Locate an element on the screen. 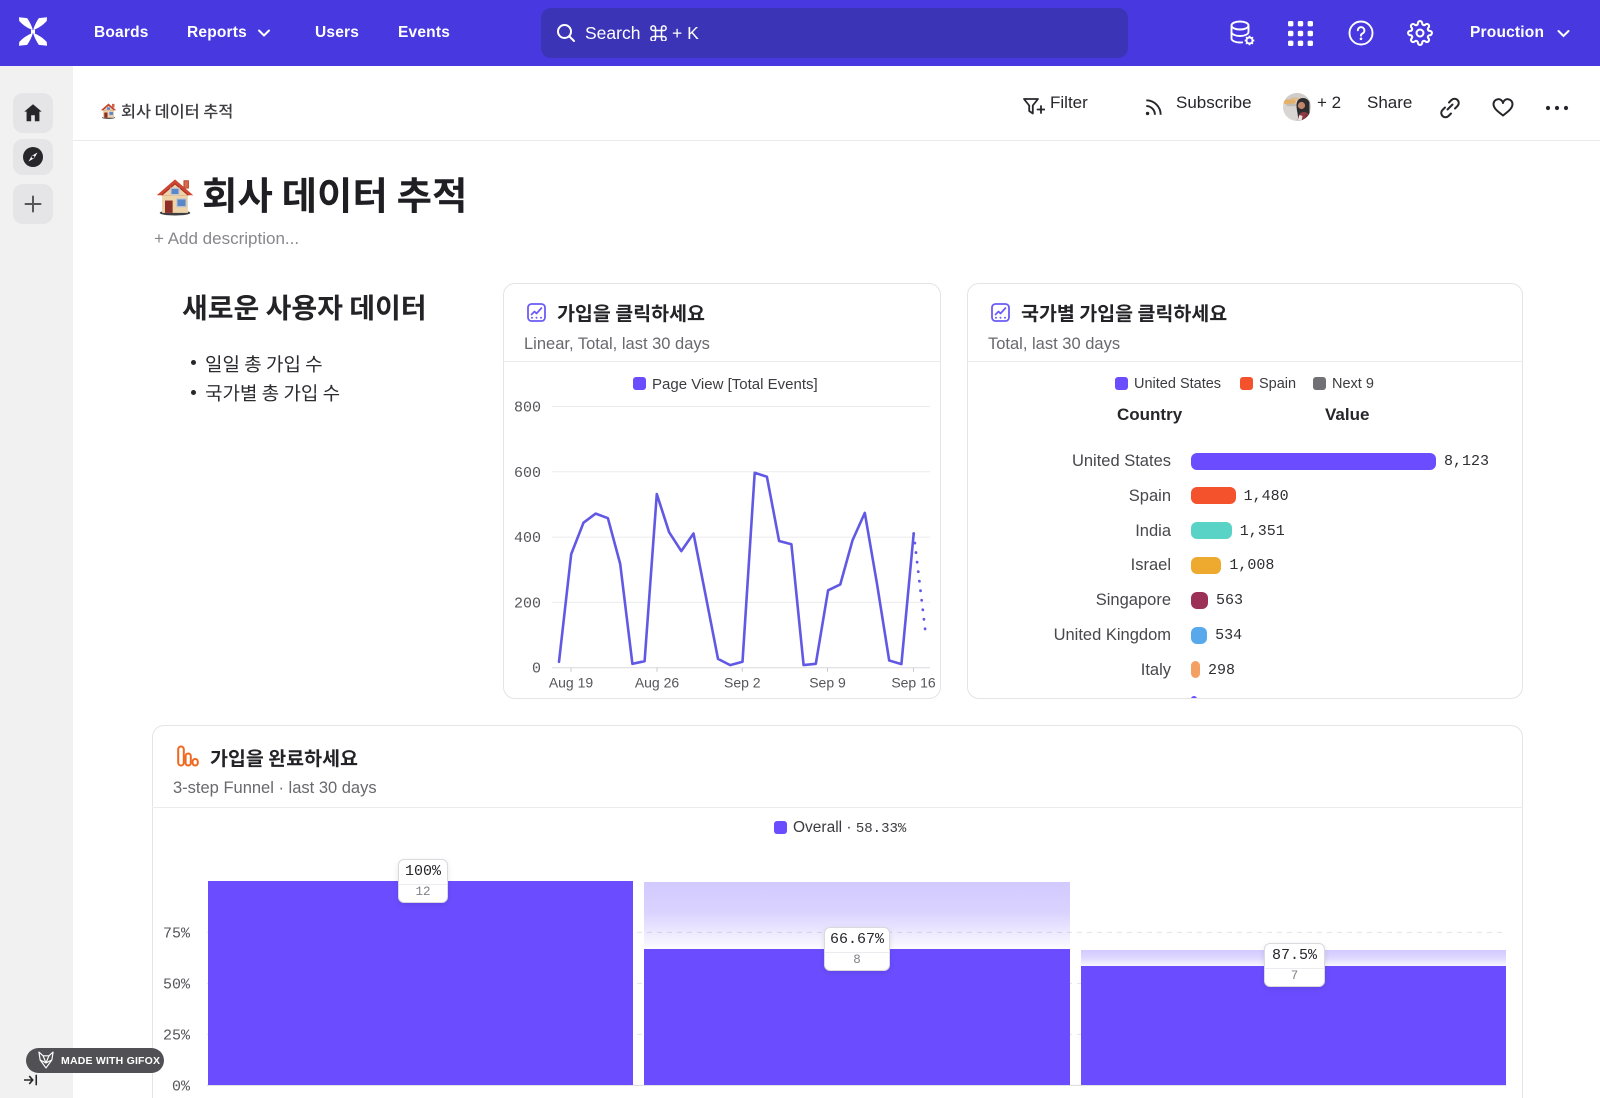 This screenshot has width=1600, height=1098. svg-text: 800 is located at coordinates (527, 408).